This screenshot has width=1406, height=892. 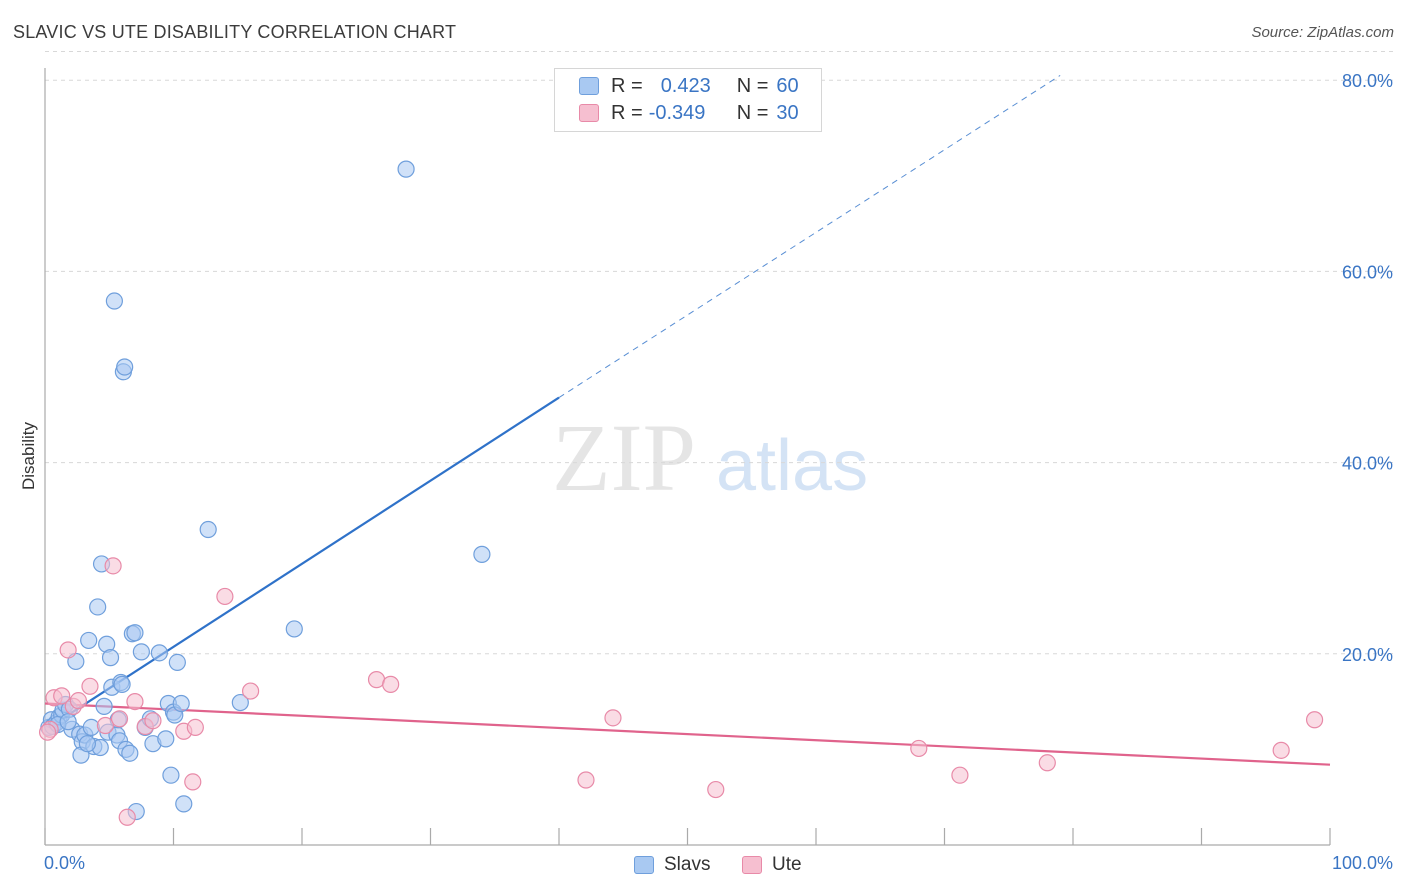 I want to click on slavs-swatch, so click(x=589, y=86).